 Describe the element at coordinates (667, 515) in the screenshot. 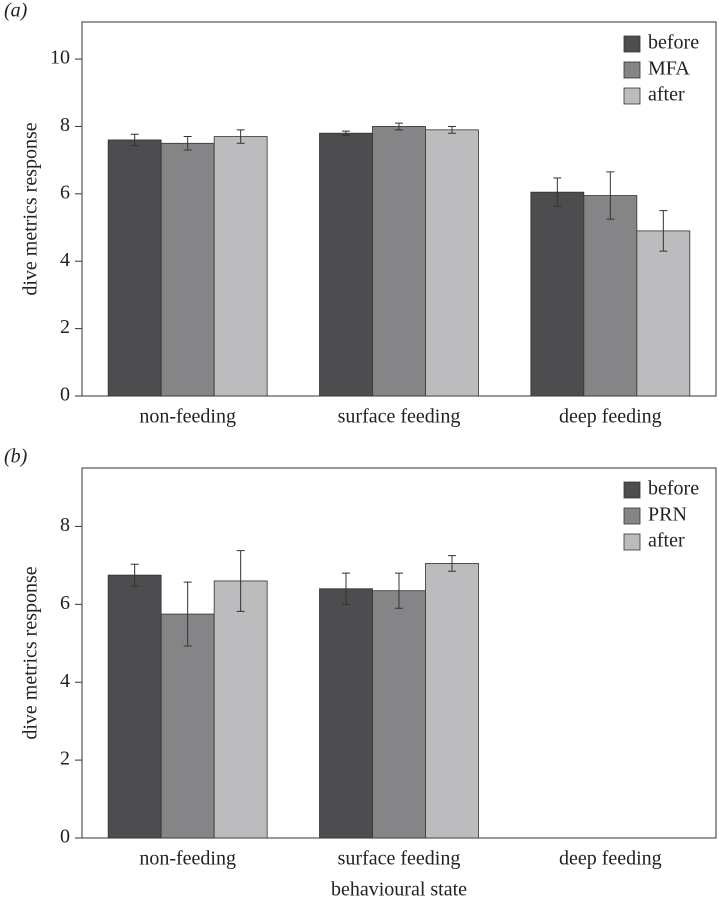

I see `legend-label: PRN` at that location.